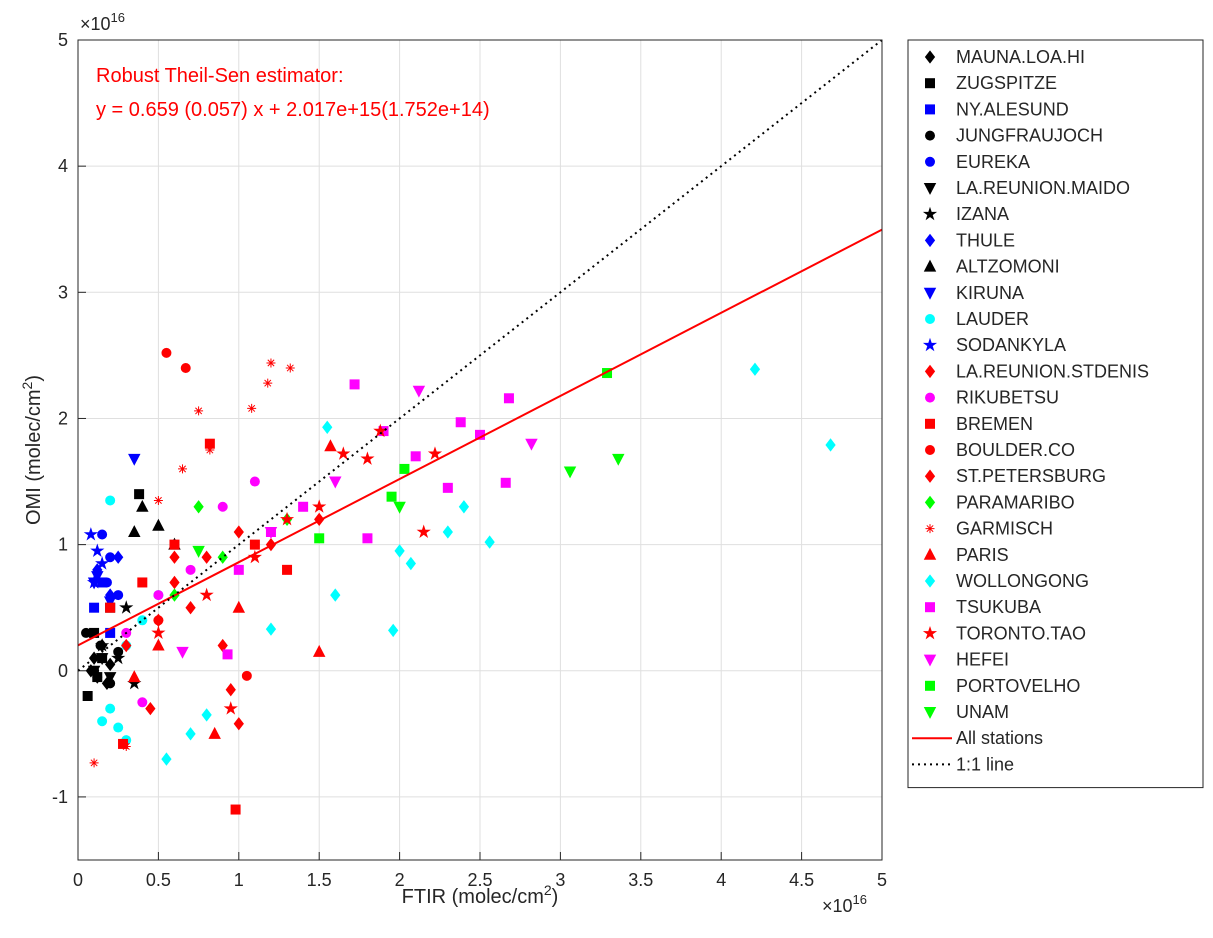 The height and width of the screenshot is (938, 1213). What do you see at coordinates (479, 880) in the screenshot?
I see `x-tick-label: 2.5` at bounding box center [479, 880].